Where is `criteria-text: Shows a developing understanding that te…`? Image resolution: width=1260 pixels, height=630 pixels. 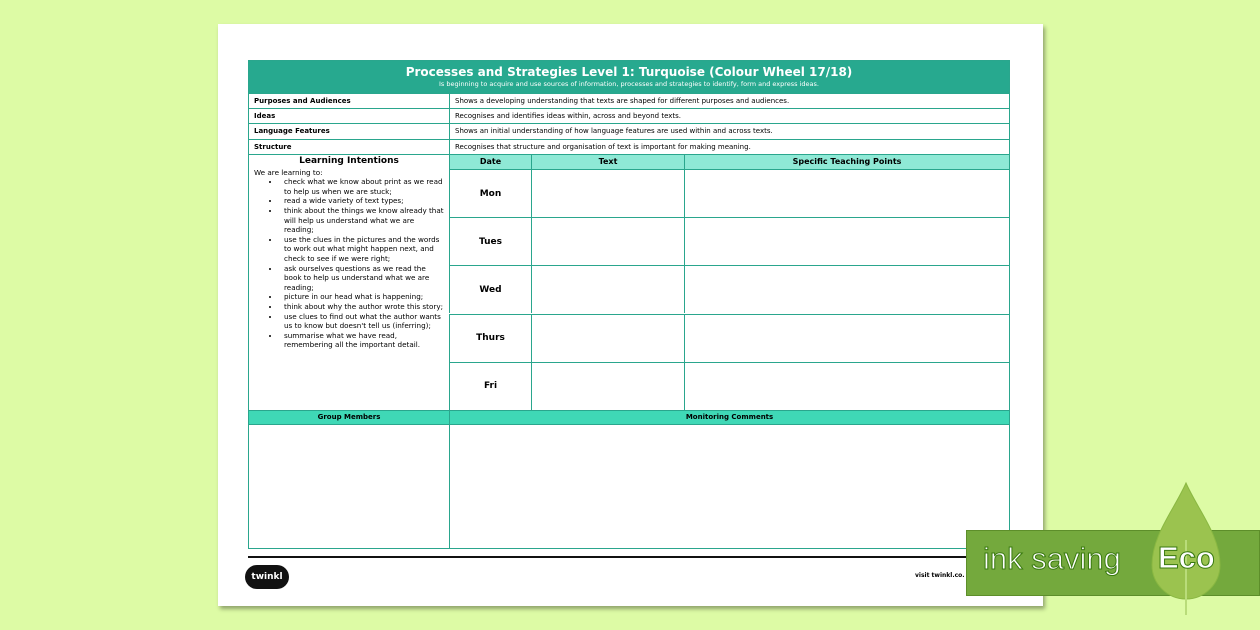
criteria-text: Shows a developing understanding that te… is located at coordinates (622, 101).